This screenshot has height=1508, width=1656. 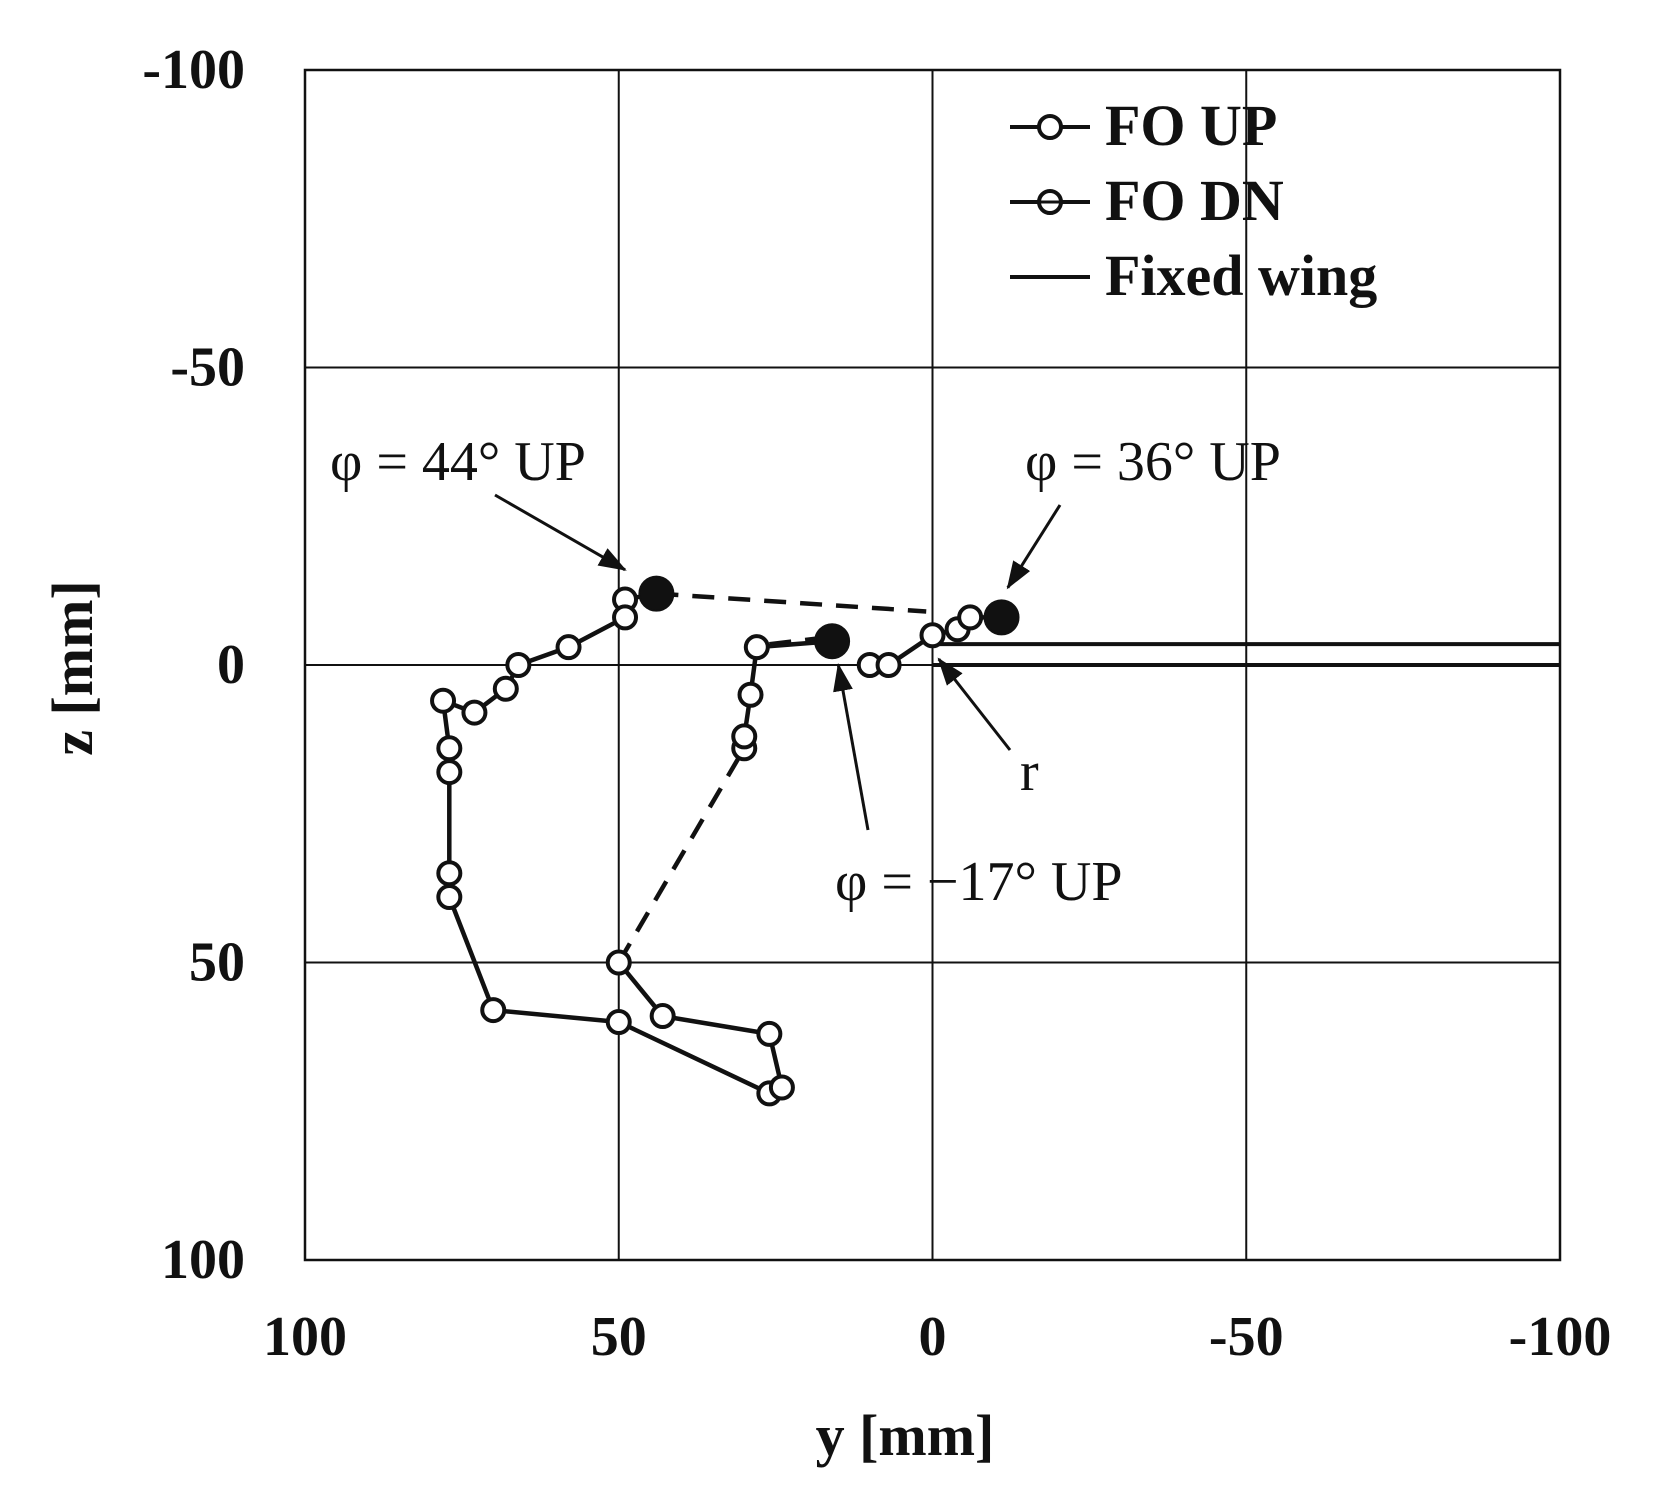 I want to click on legend-label: FO DN, so click(x=1194, y=200).